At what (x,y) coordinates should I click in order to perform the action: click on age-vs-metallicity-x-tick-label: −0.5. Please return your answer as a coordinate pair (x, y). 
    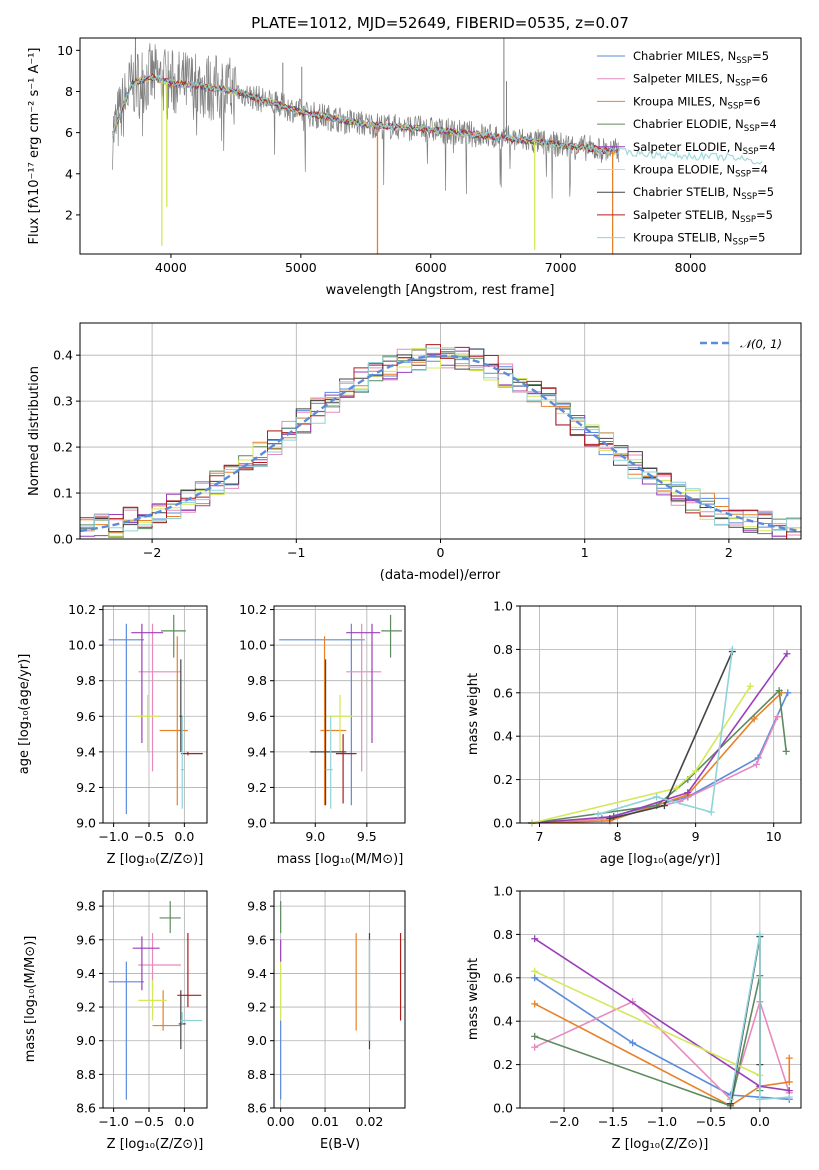
    Looking at the image, I should click on (149, 836).